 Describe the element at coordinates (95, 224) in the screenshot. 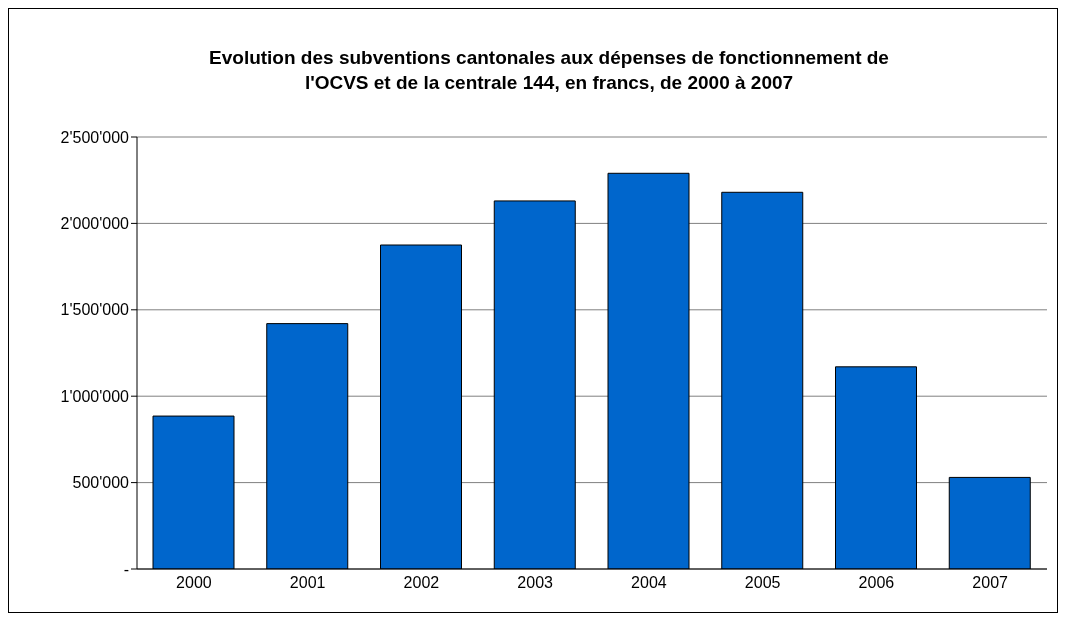

I see `y-tick-label: 2'000'000` at that location.